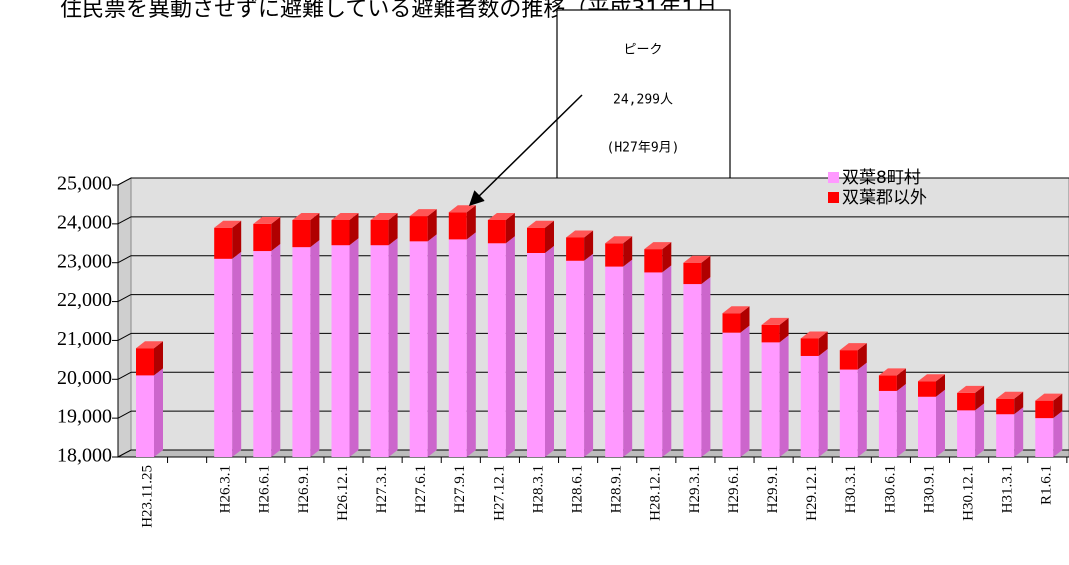  What do you see at coordinates (147, 496) in the screenshot?
I see `x-tick-label: H23.11.25` at bounding box center [147, 496].